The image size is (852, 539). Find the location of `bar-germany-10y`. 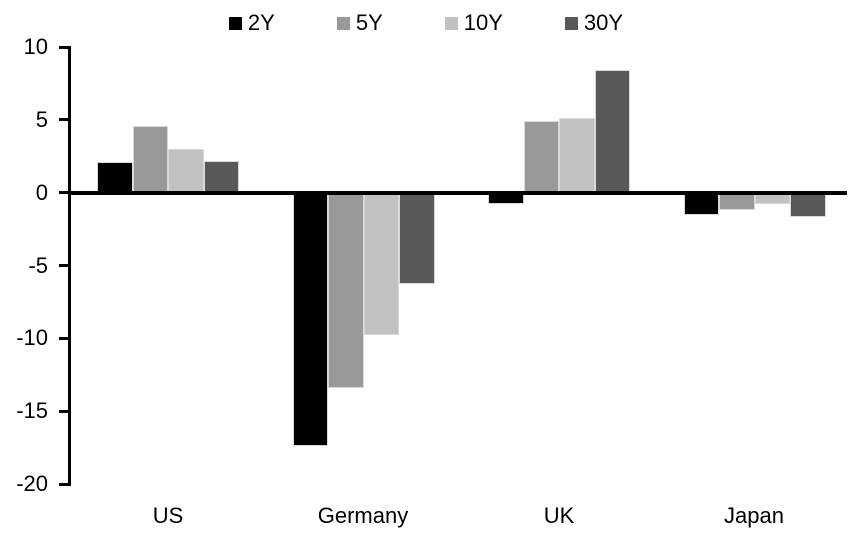

bar-germany-10y is located at coordinates (381, 264).